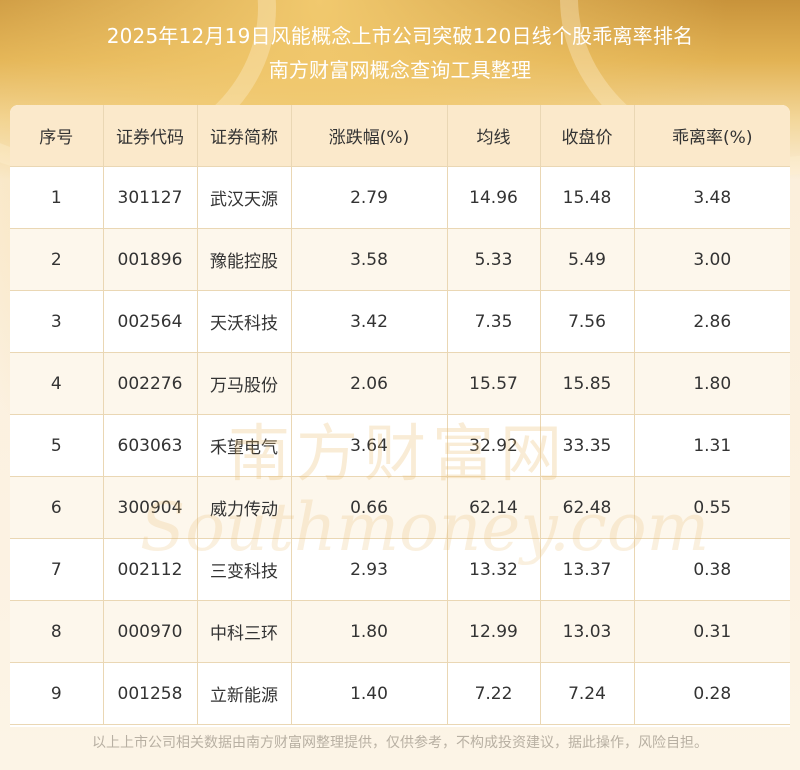  I want to click on table-row: 3 002564 天沃科技 3.42 7.35 7.56 2.86, so click(400, 321).